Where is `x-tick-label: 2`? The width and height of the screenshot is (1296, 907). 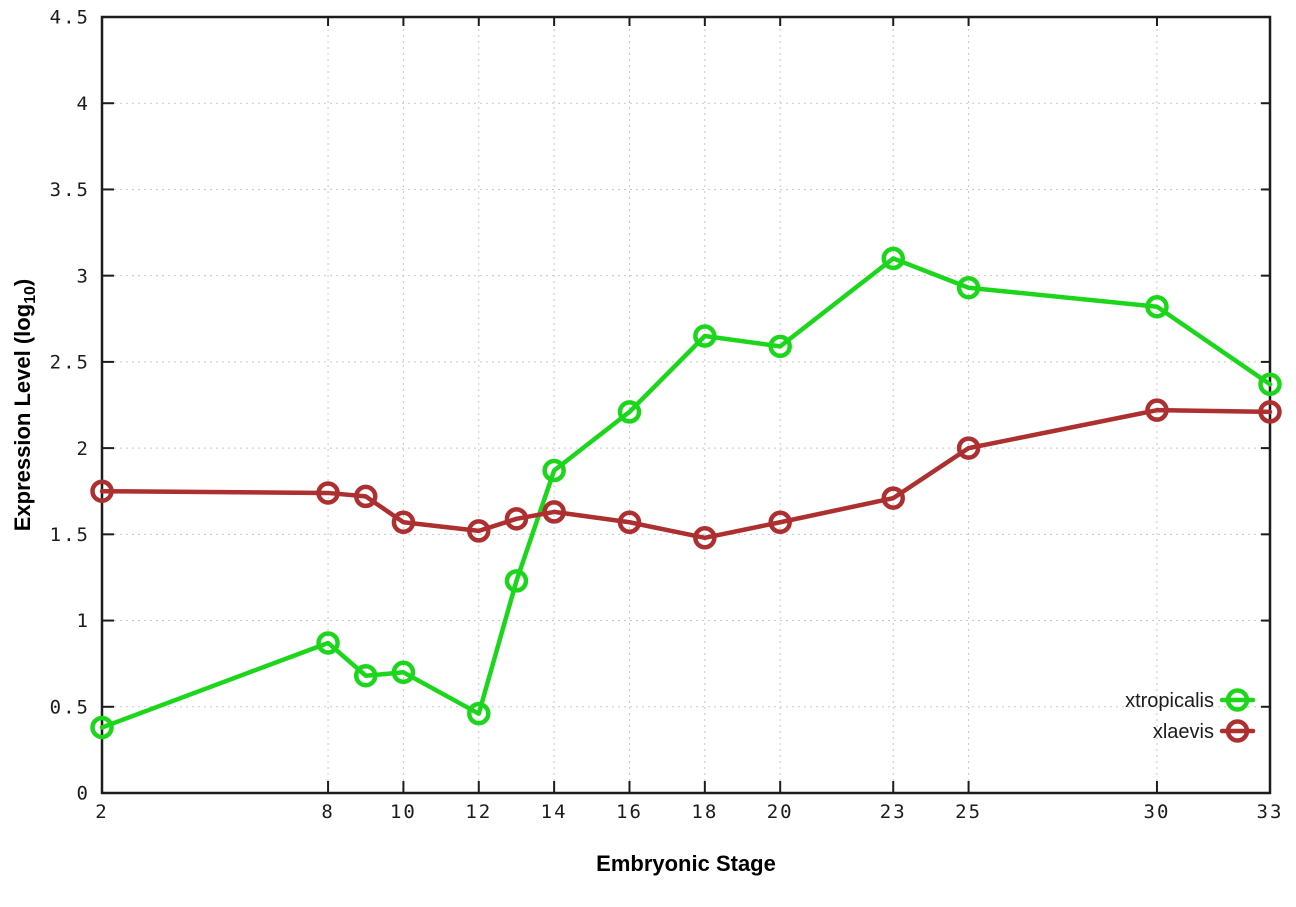 x-tick-label: 2 is located at coordinates (101, 812).